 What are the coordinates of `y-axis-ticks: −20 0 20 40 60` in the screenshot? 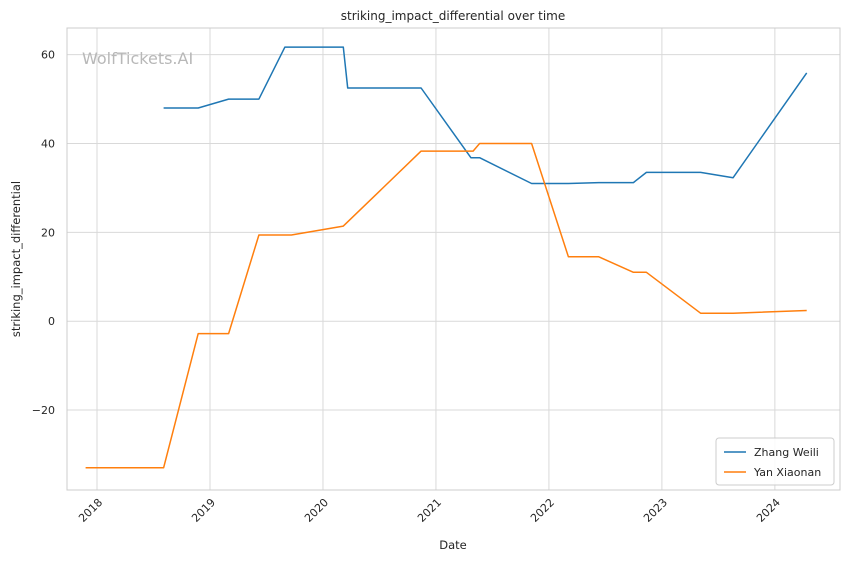 It's located at (43, 233).